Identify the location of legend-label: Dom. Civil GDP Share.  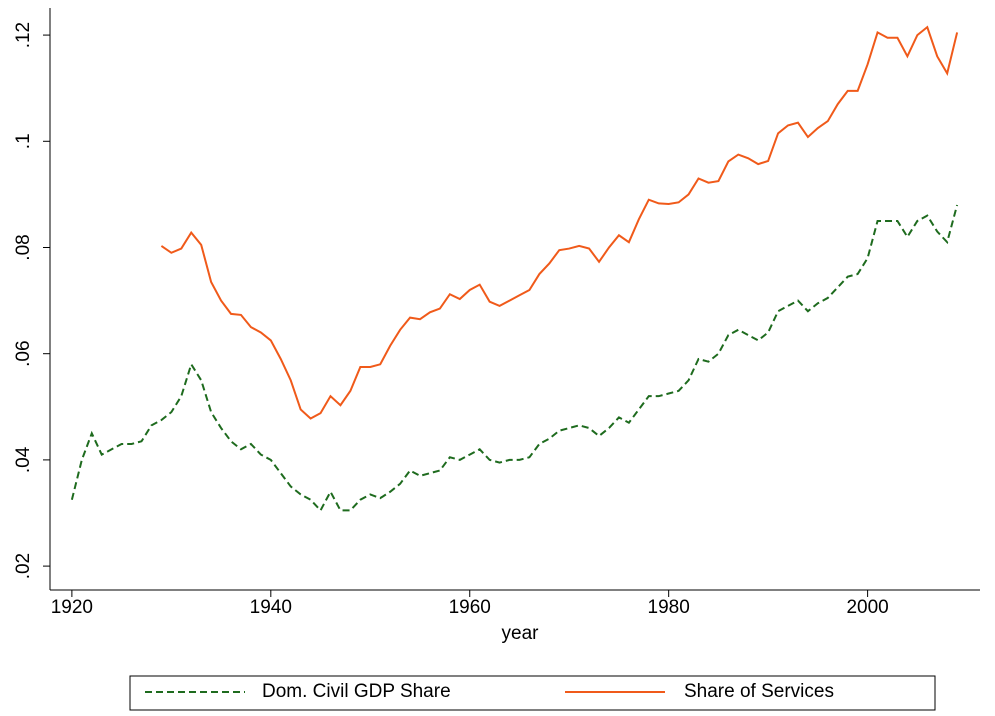
(356, 691).